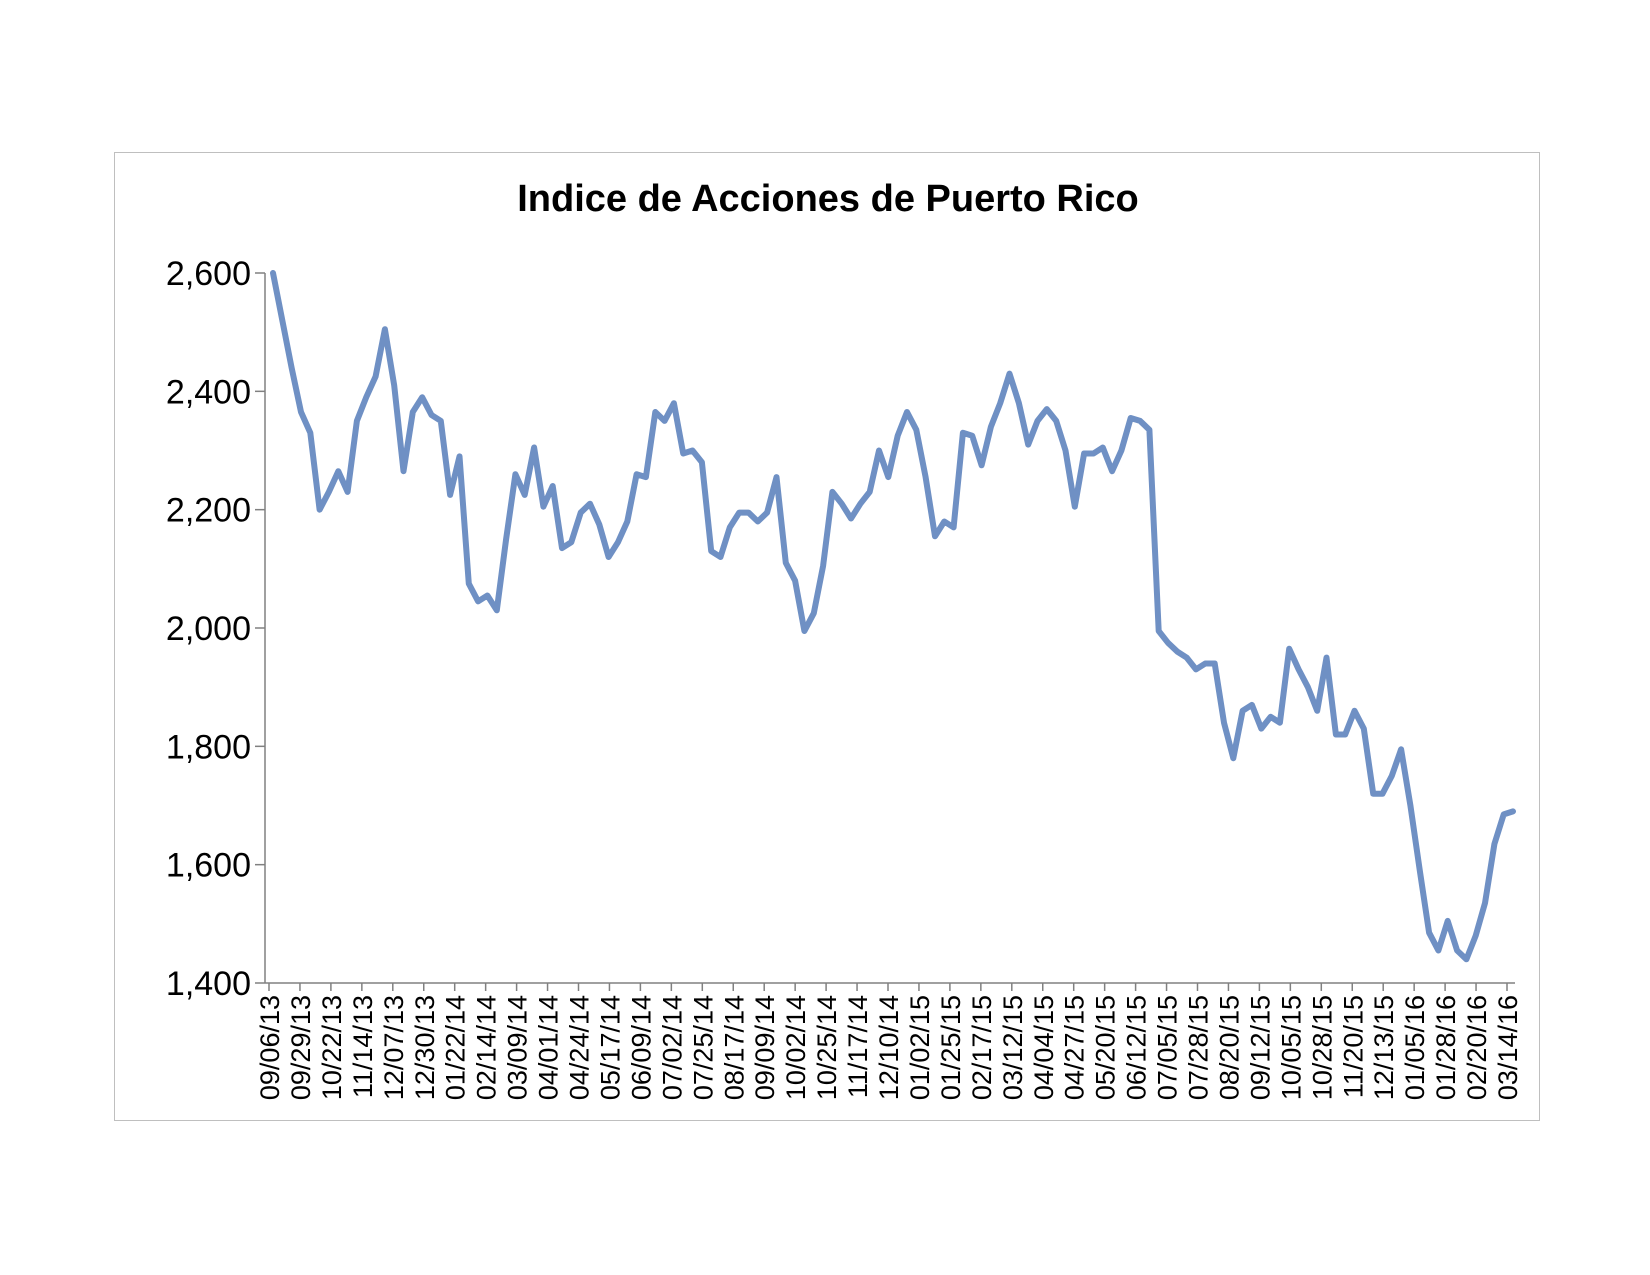  I want to click on x-tick-label: 10/22/13, so click(332, 1047).